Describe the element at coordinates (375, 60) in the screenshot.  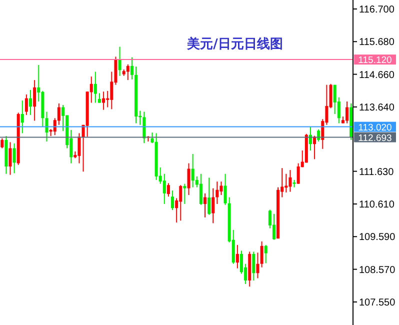
I see `ref-line-label: 115.120` at that location.